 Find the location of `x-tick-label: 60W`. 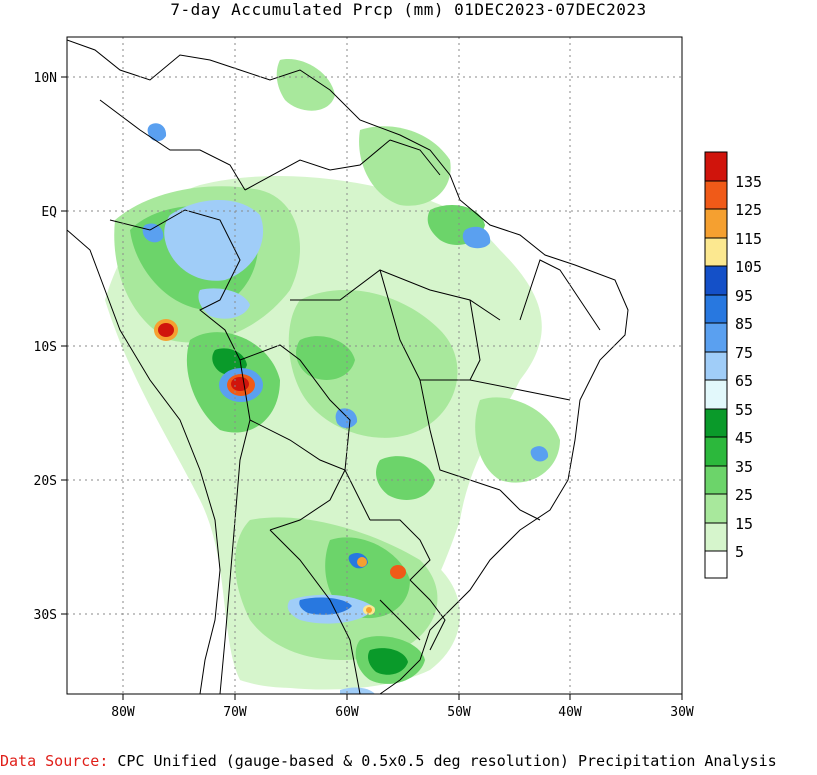

x-tick-label: 60W is located at coordinates (347, 712).